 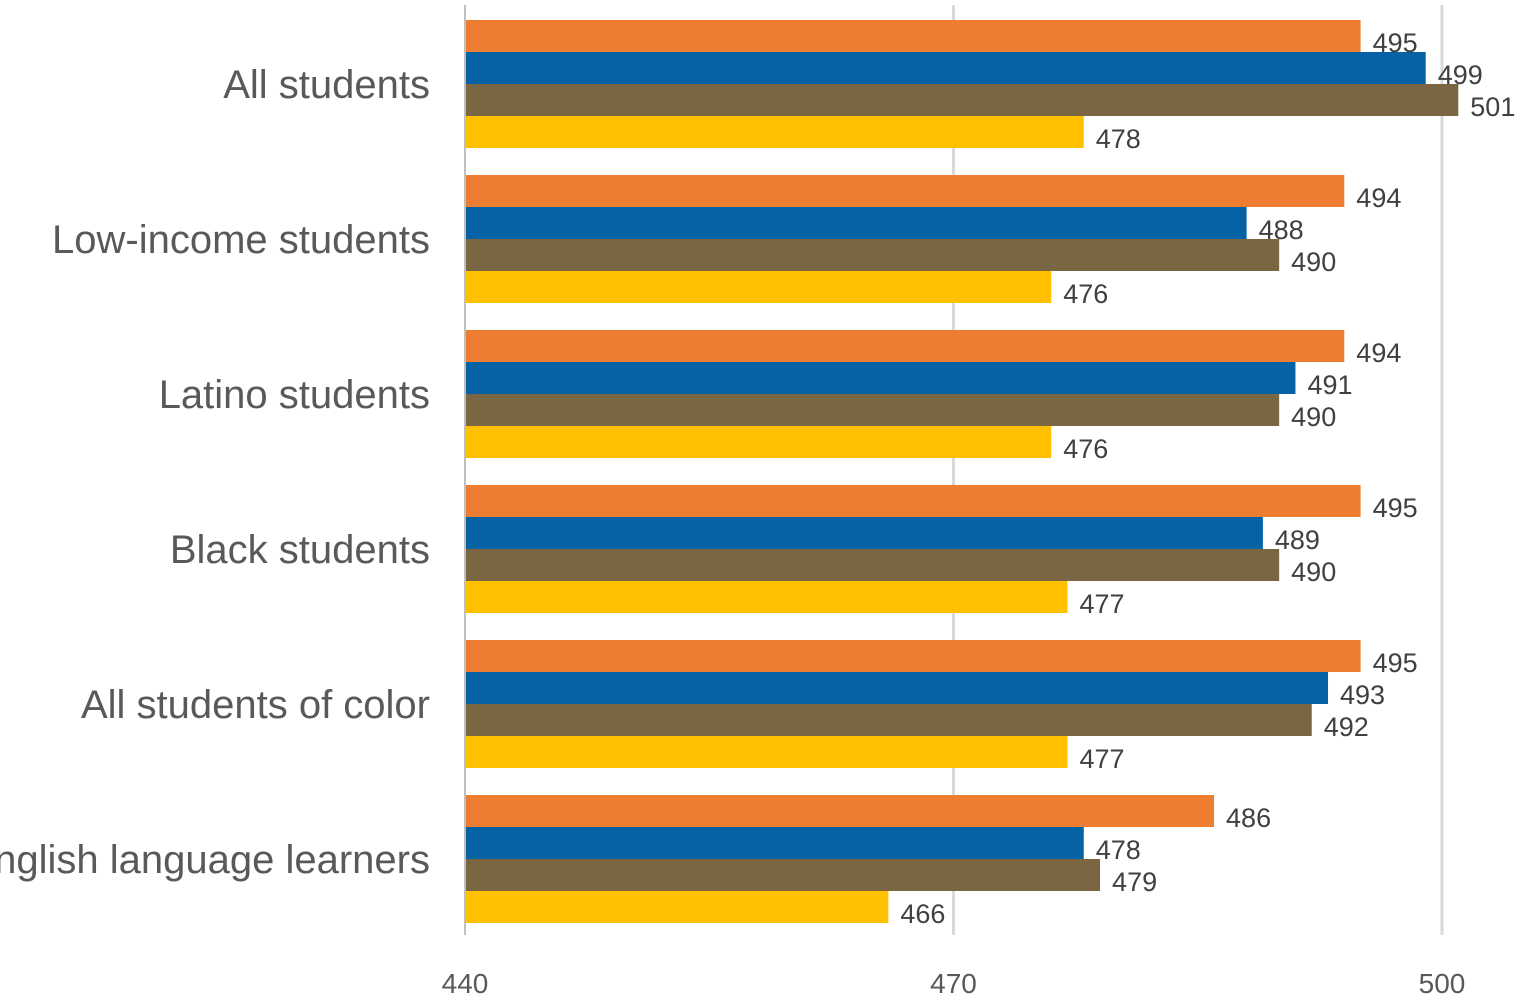 I want to click on data-label-5-1: 478, so click(x=1118, y=850).